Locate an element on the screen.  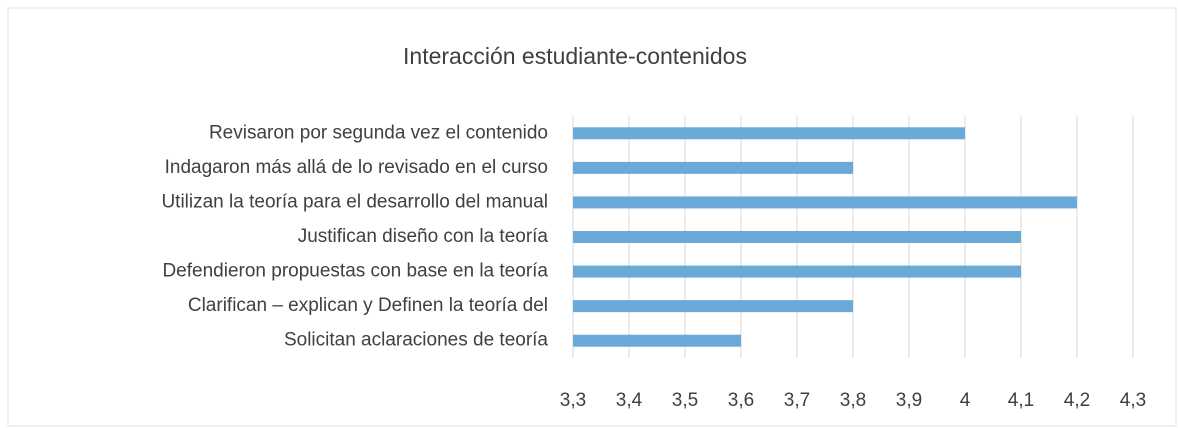
x-tick-label: 4,2 is located at coordinates (1077, 400).